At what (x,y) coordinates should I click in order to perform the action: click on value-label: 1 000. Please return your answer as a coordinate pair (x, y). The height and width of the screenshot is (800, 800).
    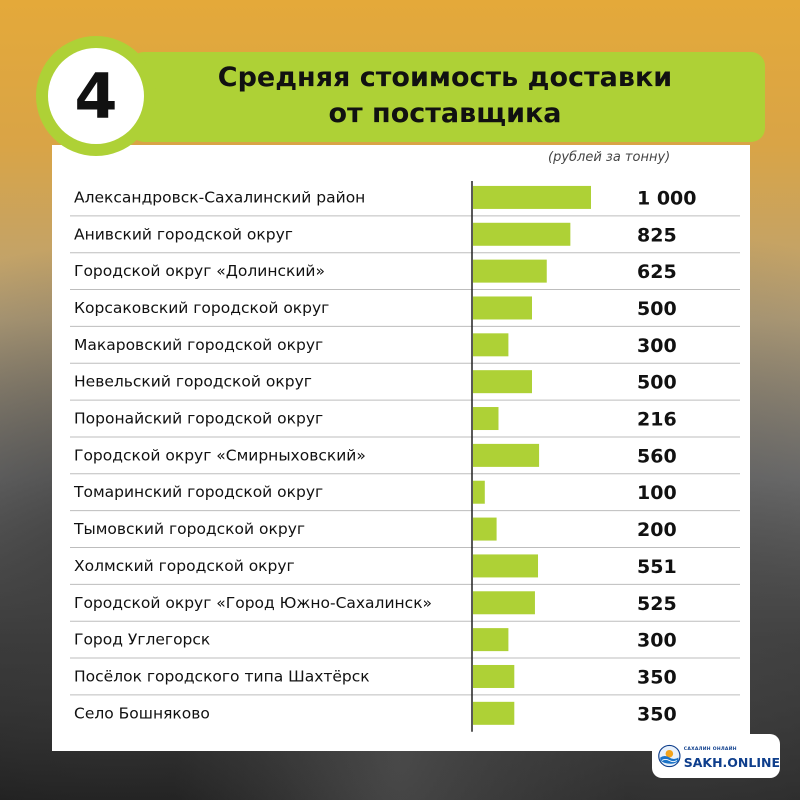
    Looking at the image, I should click on (667, 198).